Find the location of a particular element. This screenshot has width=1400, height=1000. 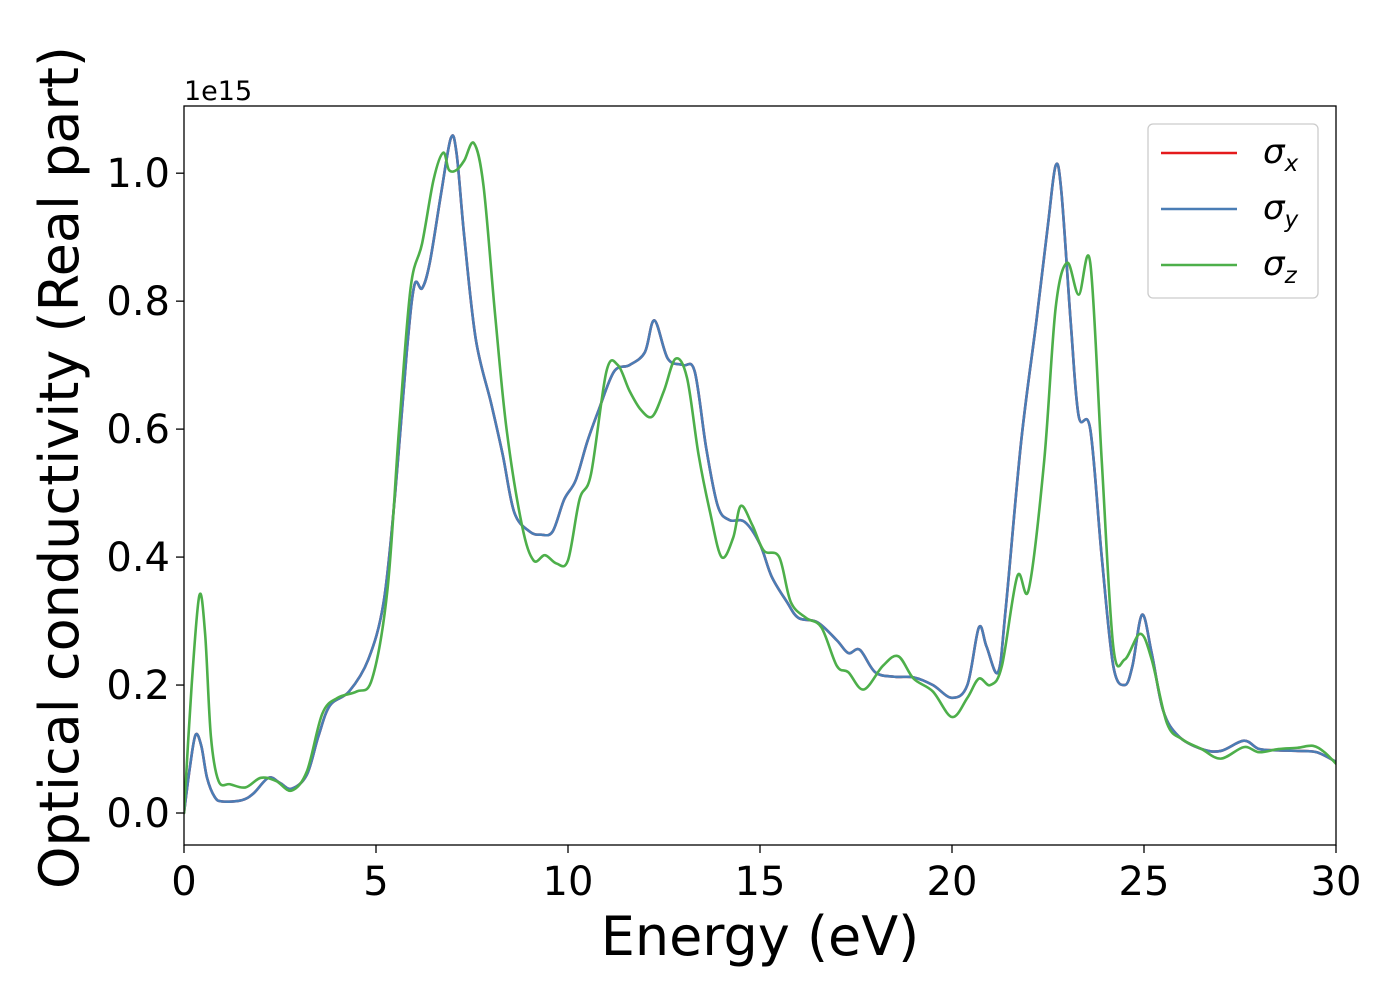

legend-box is located at coordinates (1233, 211).